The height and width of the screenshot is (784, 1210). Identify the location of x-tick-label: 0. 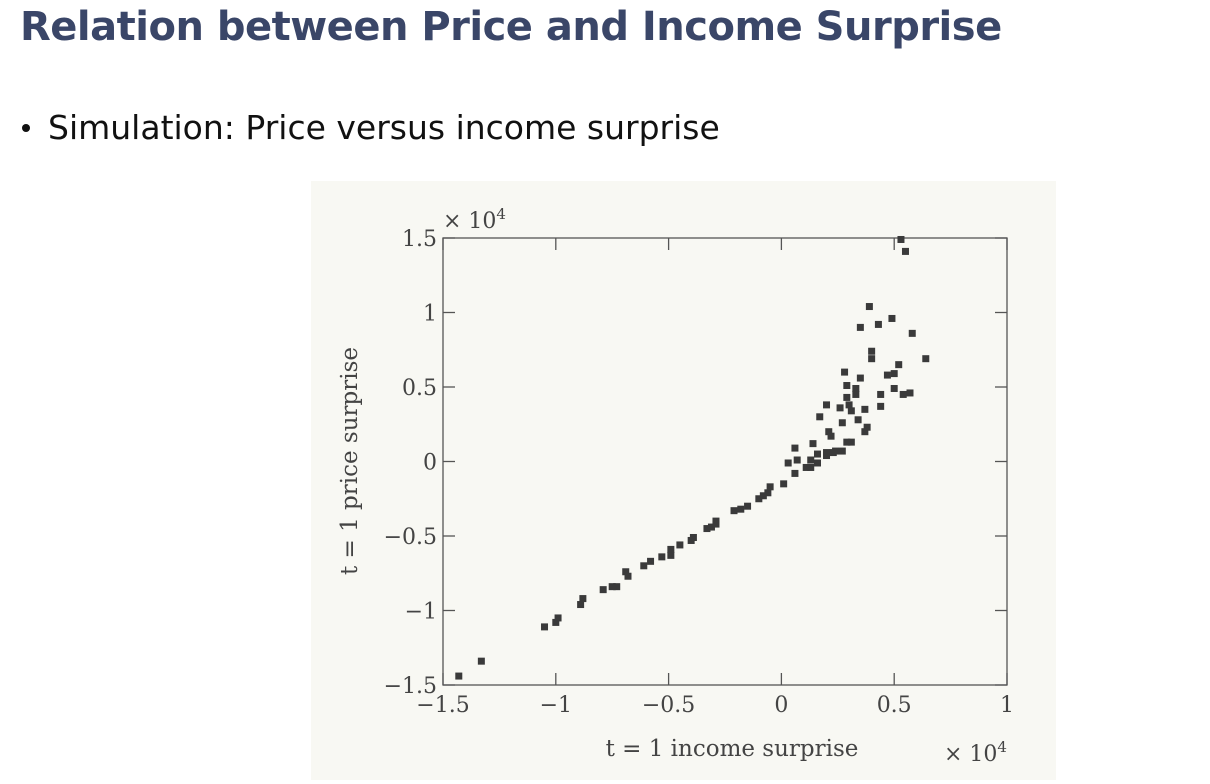
(781, 705).